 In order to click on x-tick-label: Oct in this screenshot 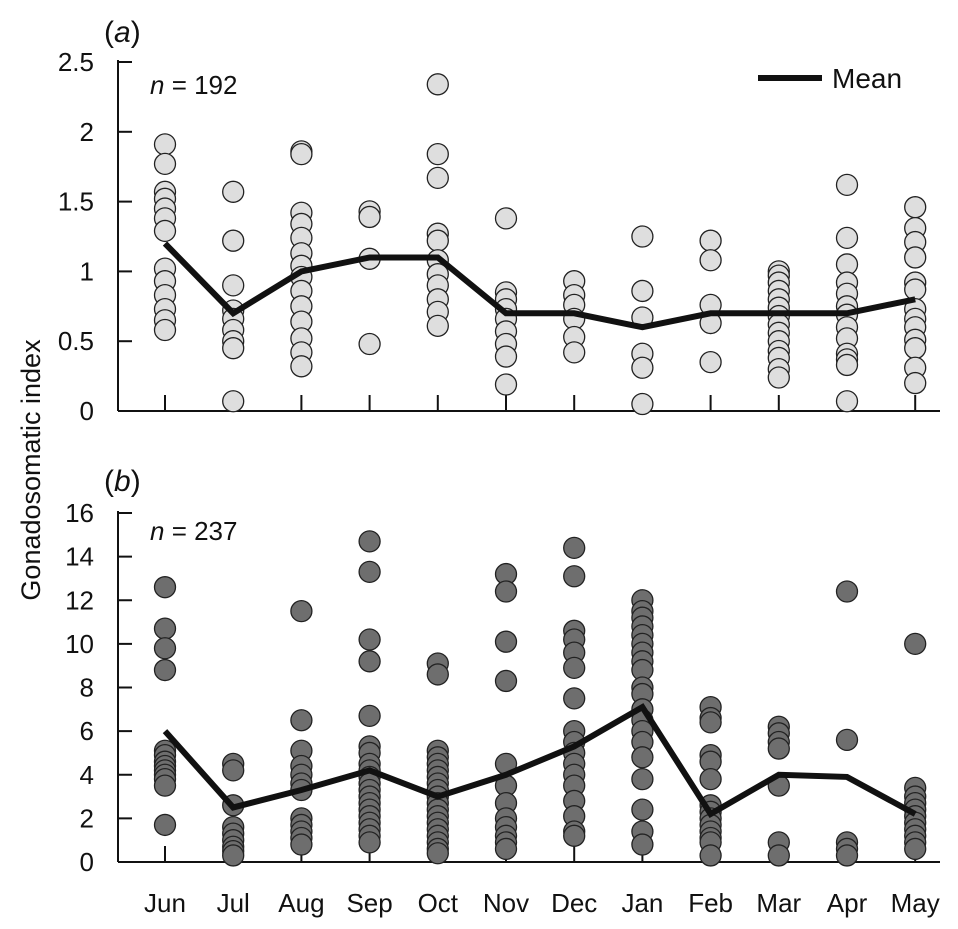, I will do `click(438, 903)`.